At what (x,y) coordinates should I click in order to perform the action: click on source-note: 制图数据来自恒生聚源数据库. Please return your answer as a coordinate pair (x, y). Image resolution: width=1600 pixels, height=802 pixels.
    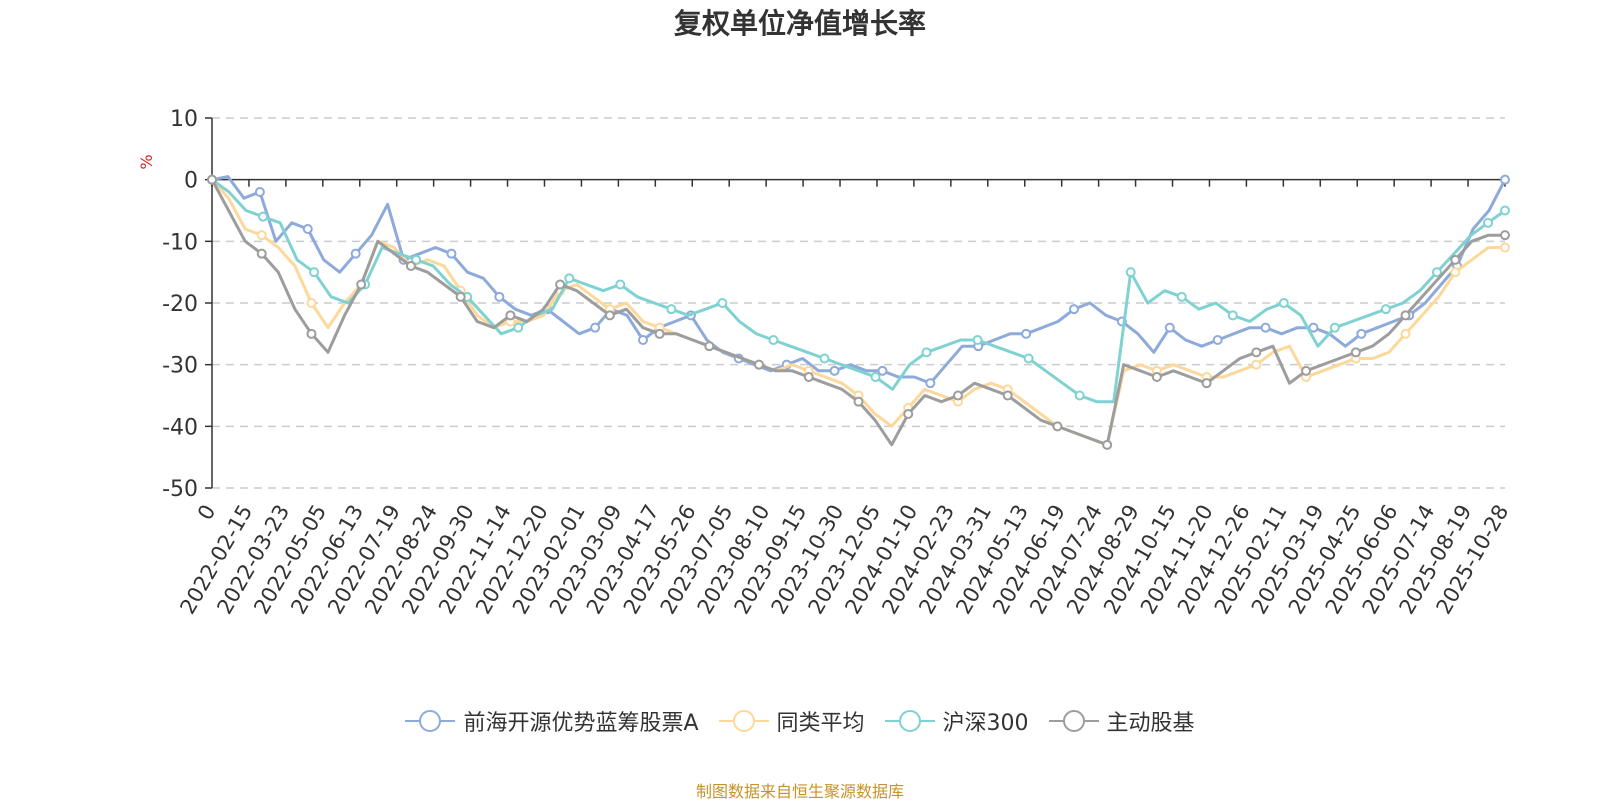
    Looking at the image, I should click on (799, 791).